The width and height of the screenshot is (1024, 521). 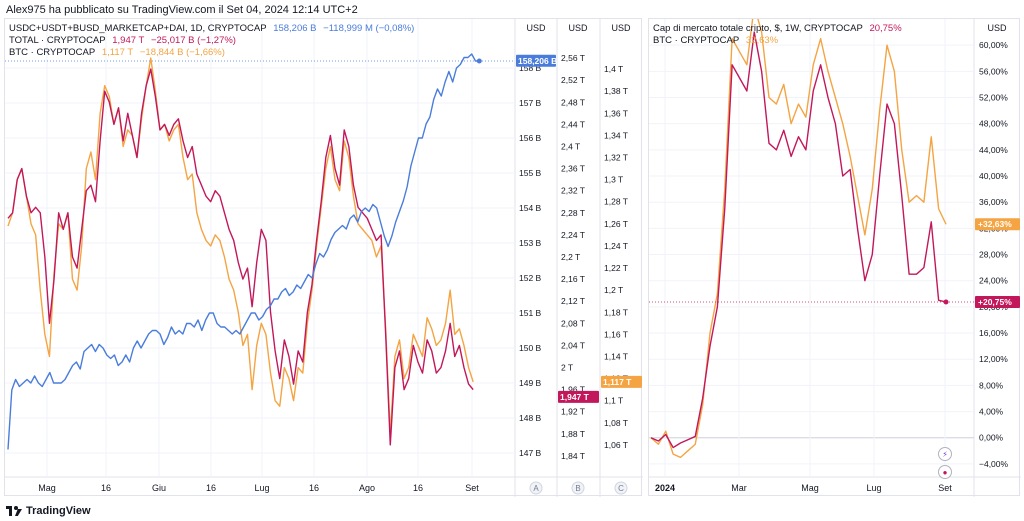 What do you see at coordinates (573, 301) in the screenshot?
I see `axis-b-tick-label: 2,12 T` at bounding box center [573, 301].